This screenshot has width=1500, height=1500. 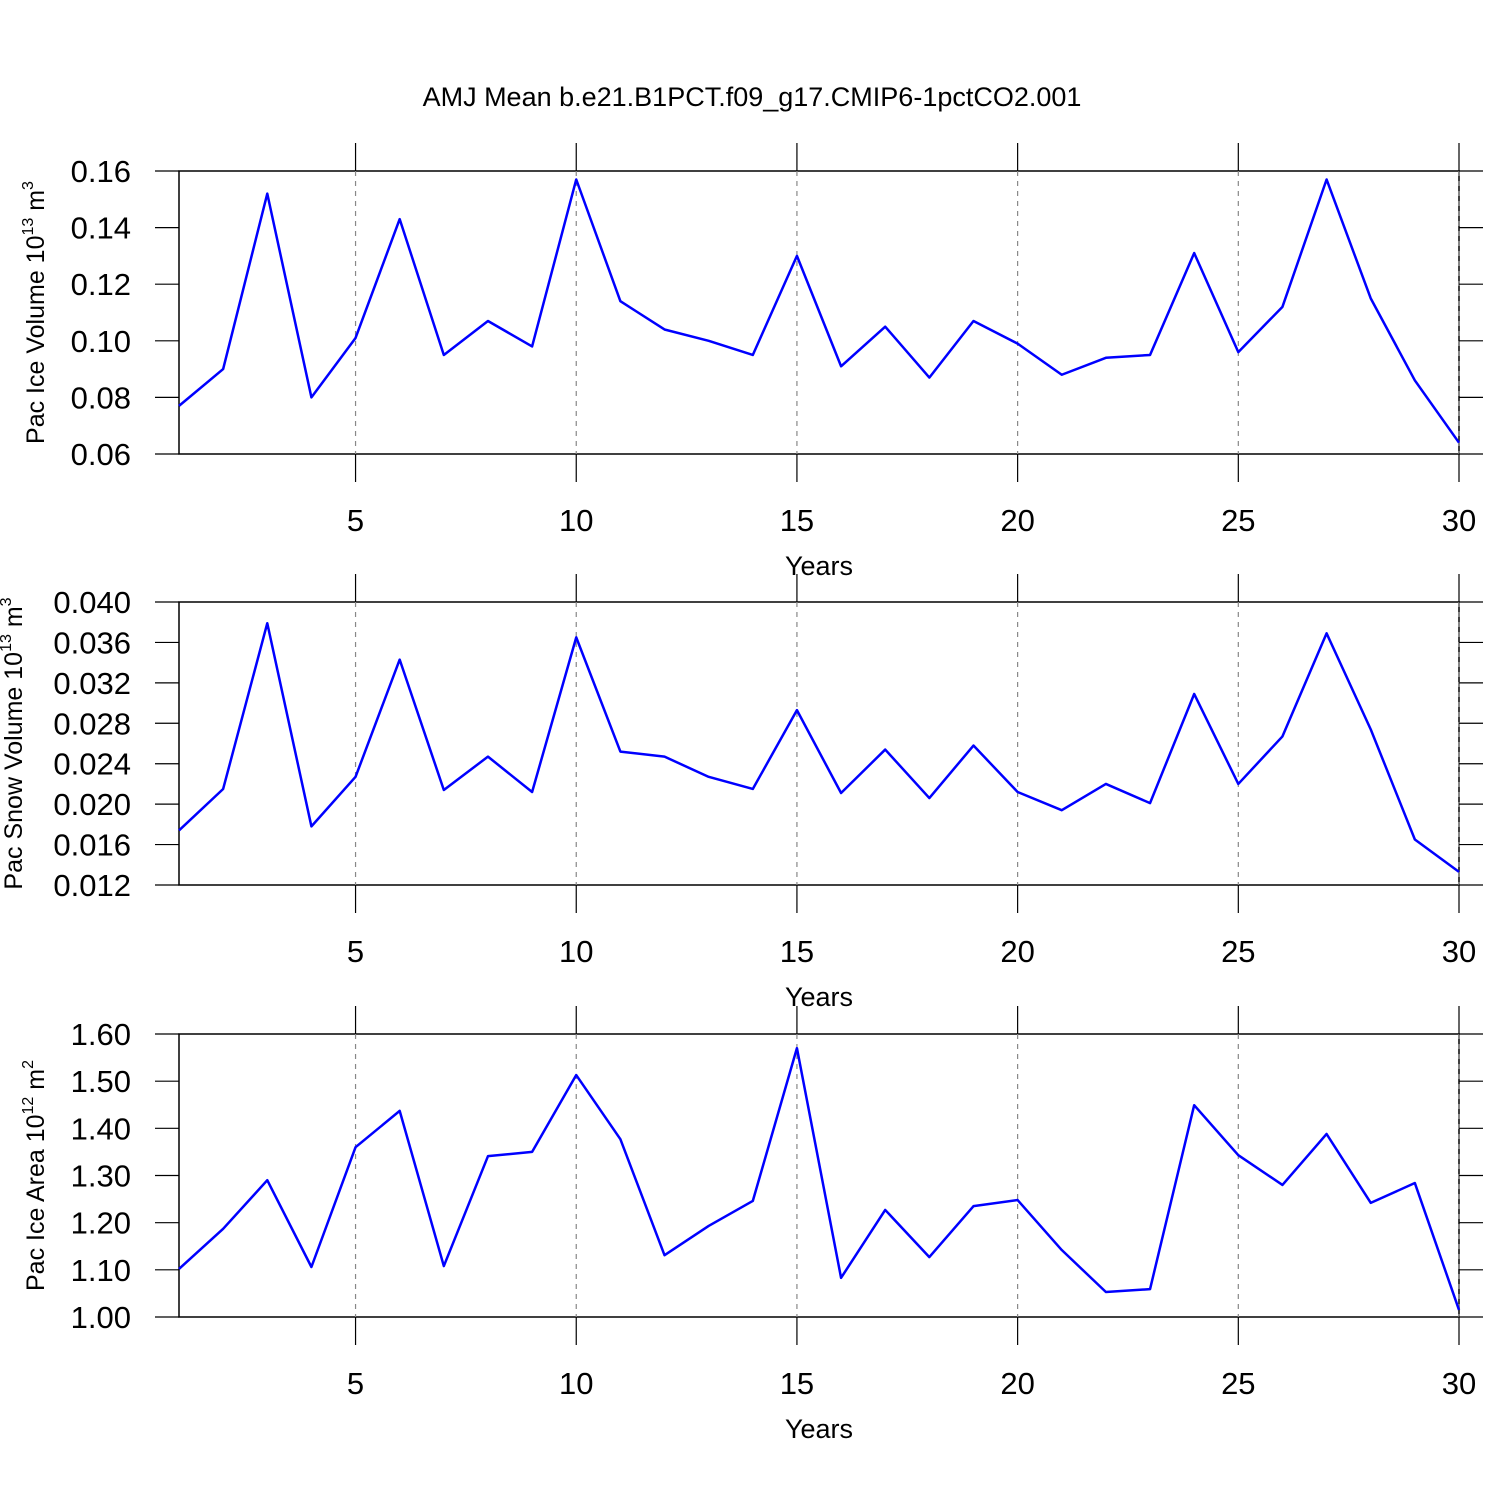 What do you see at coordinates (92, 804) in the screenshot?
I see `y-tick-label: 0.020` at bounding box center [92, 804].